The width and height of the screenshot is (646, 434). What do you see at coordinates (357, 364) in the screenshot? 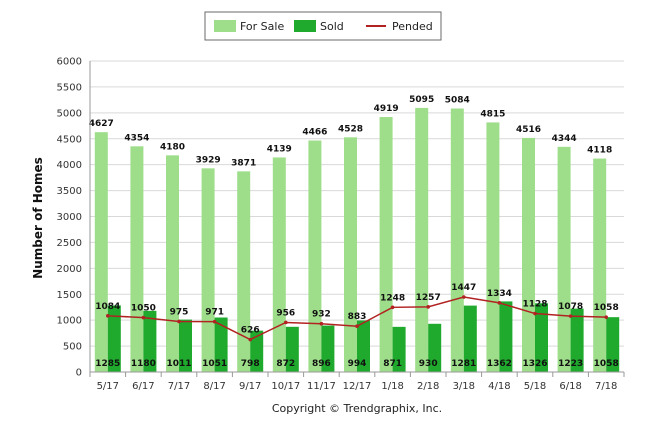
I see `sold-value-label: 994` at bounding box center [357, 364].